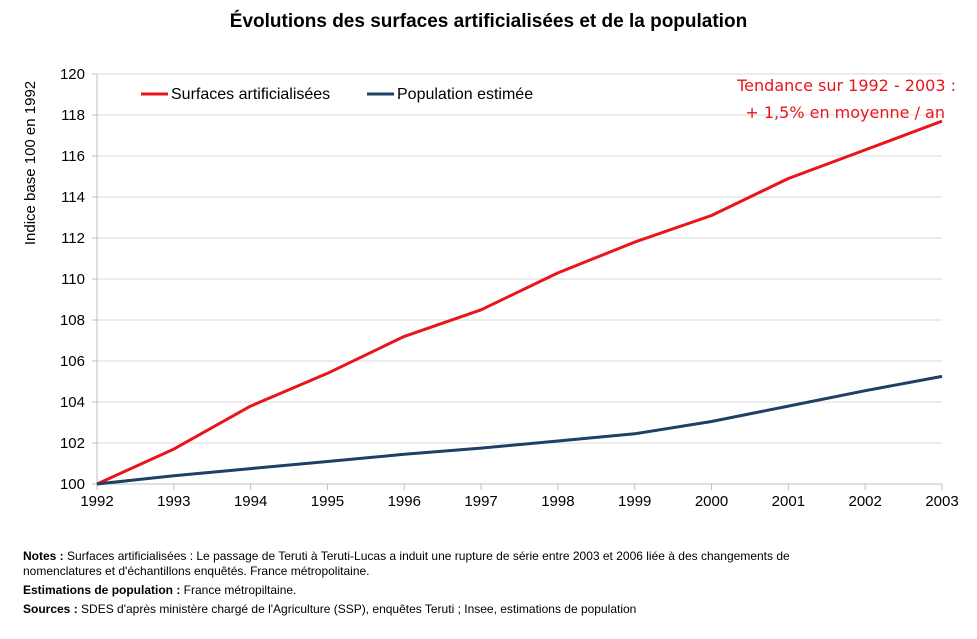 Image resolution: width=977 pixels, height=639 pixels. What do you see at coordinates (250, 94) in the screenshot?
I see `legend-label-0: Surfaces artificialisées` at bounding box center [250, 94].